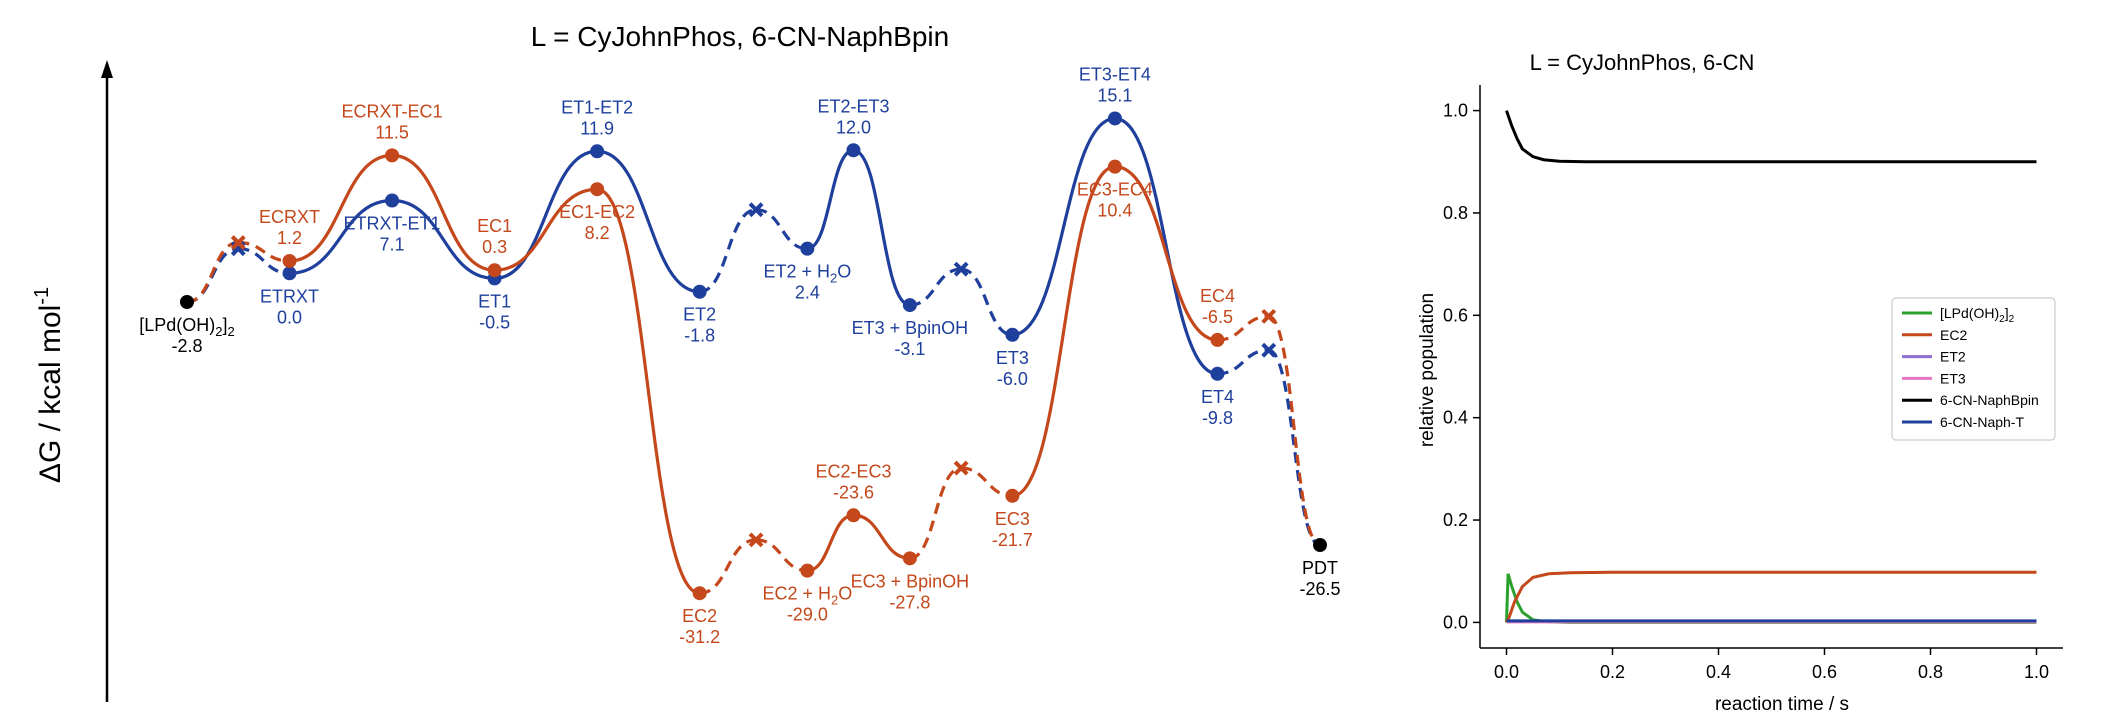 The image size is (2106, 720). Describe the element at coordinates (1455, 111) in the screenshot. I see `y-tick-label: 1.0` at that location.